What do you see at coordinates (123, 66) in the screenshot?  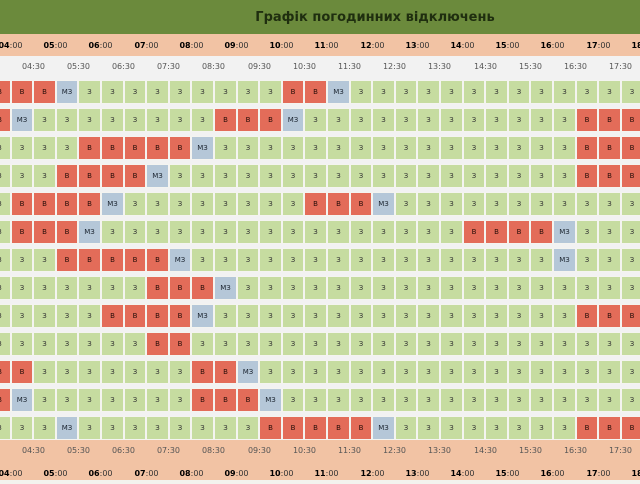 I see `halfhour-label: 06:30` at bounding box center [123, 66].